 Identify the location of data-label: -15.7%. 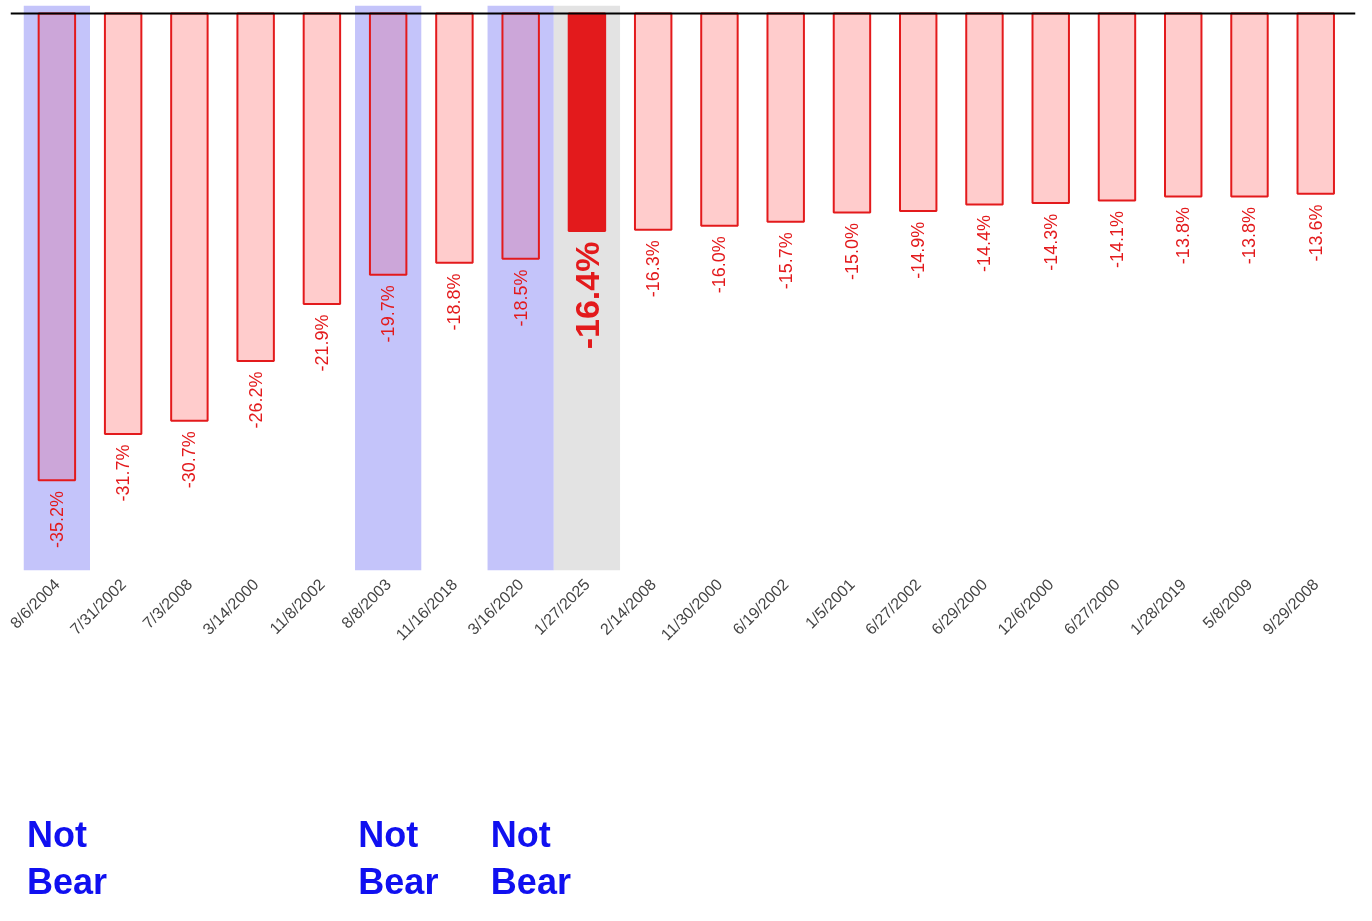
(785, 261).